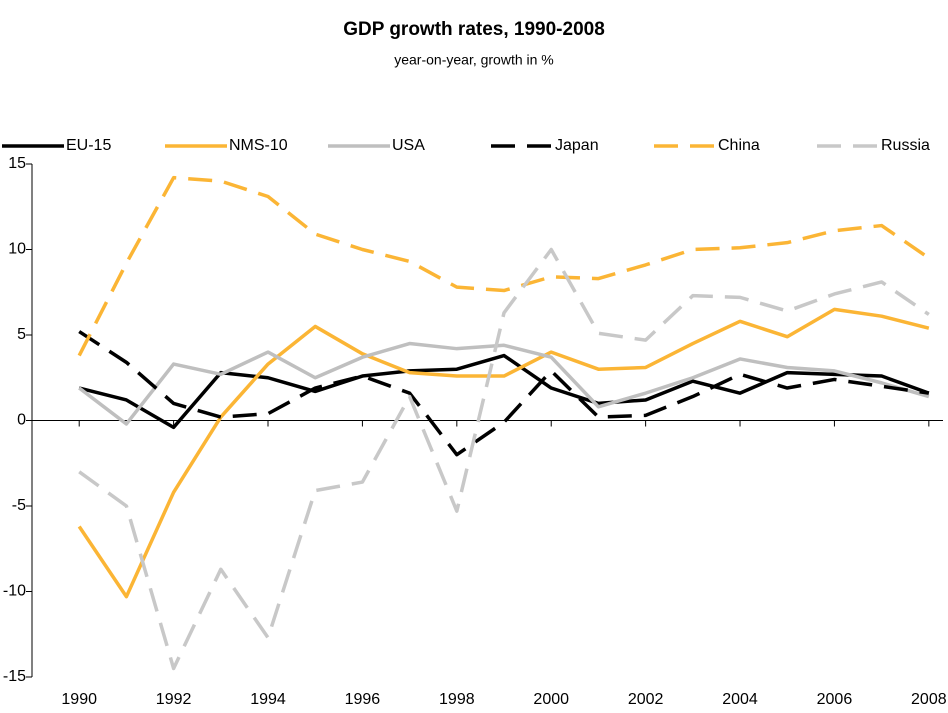  What do you see at coordinates (363, 699) in the screenshot?
I see `x-tick-label: 1996` at bounding box center [363, 699].